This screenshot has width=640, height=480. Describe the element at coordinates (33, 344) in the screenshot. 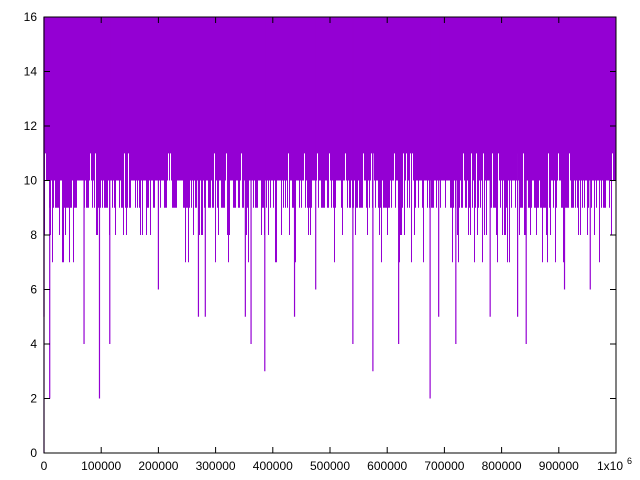

I see `y-tick-label: 4` at that location.